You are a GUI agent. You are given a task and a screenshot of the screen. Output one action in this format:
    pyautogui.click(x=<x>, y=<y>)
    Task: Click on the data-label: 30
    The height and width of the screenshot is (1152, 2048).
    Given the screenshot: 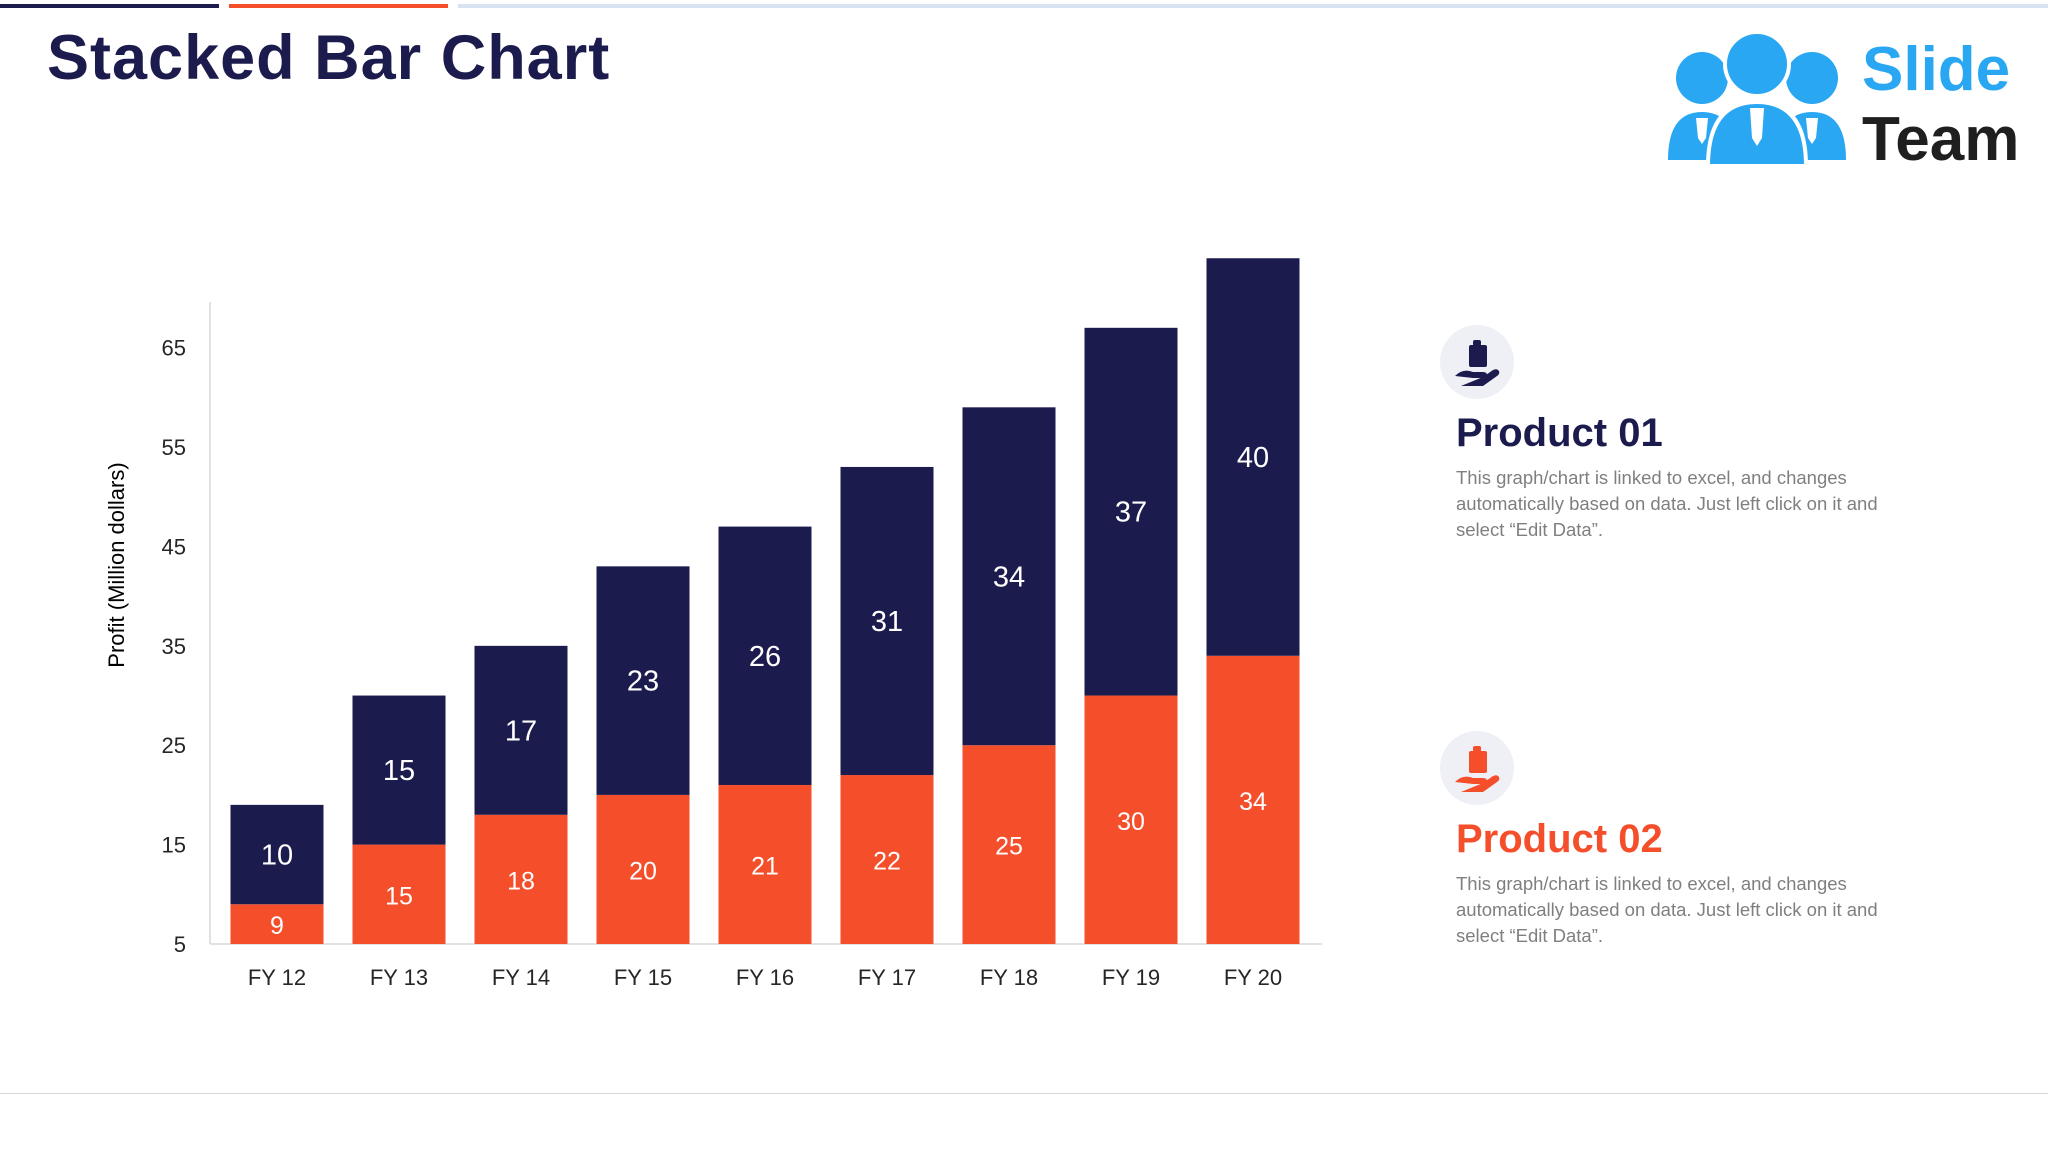 What is the action you would take?
    pyautogui.click(x=1131, y=822)
    